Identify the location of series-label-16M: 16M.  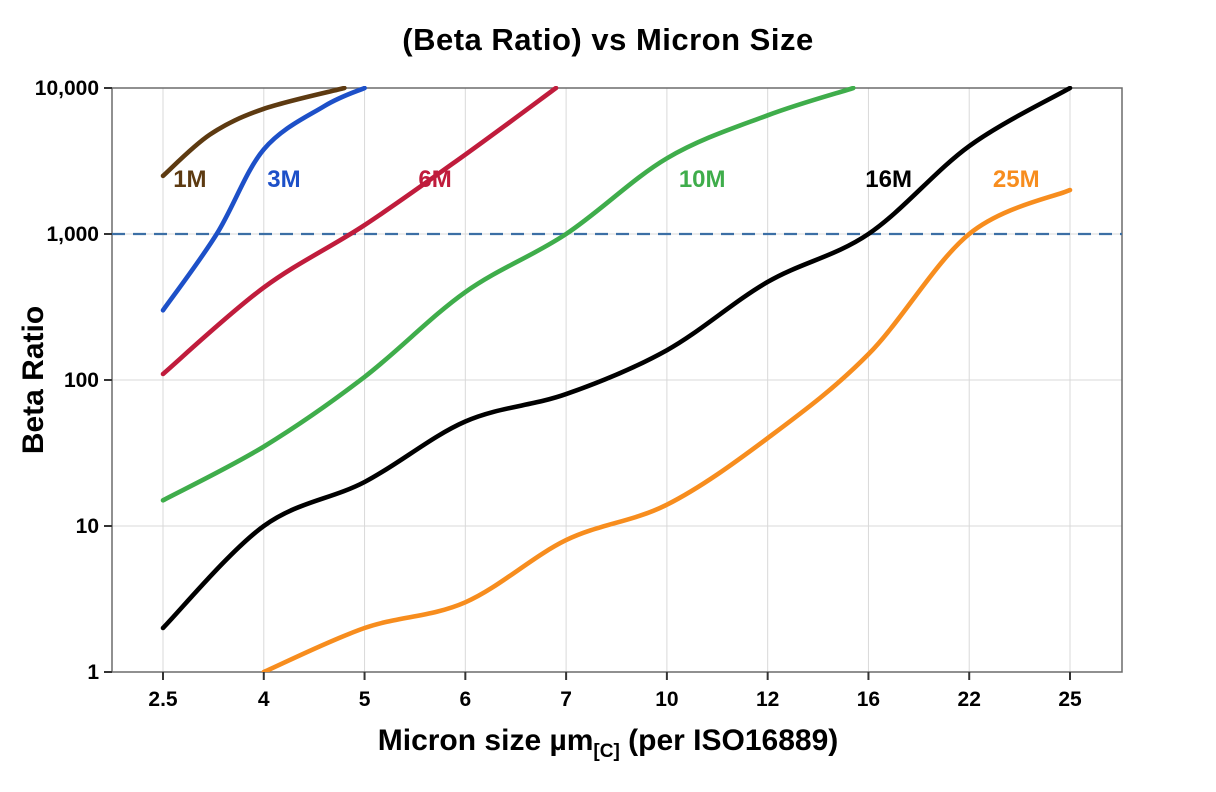
(888, 179).